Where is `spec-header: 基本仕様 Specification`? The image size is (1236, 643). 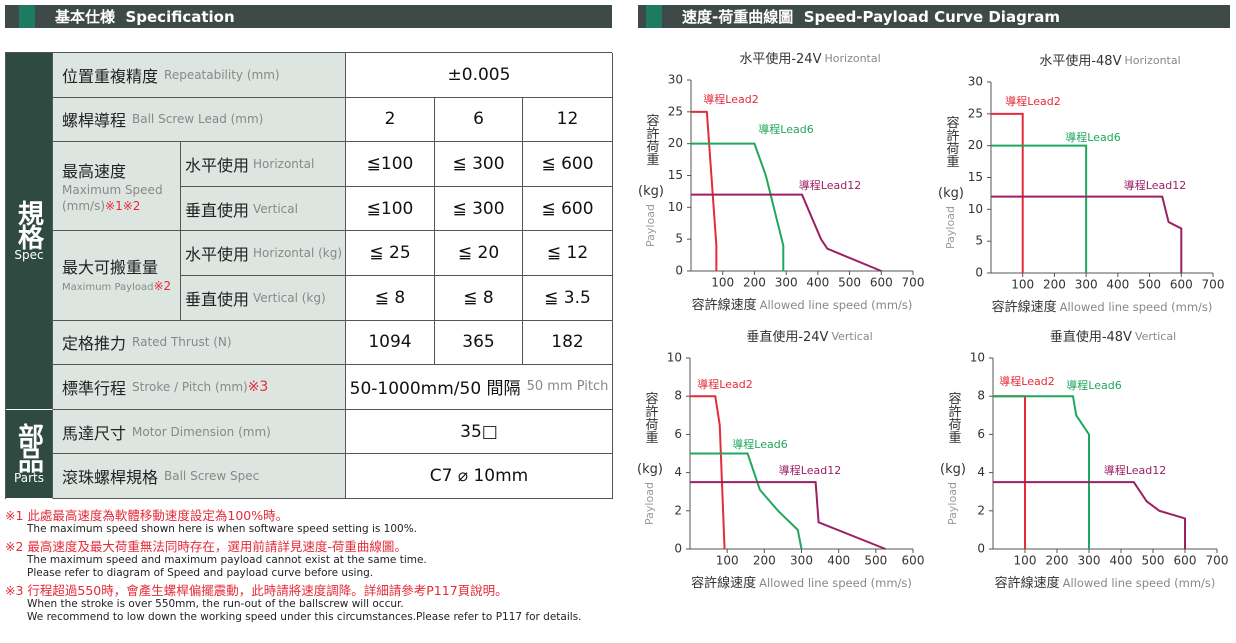 spec-header: 基本仕様 Specification is located at coordinates (308, 16).